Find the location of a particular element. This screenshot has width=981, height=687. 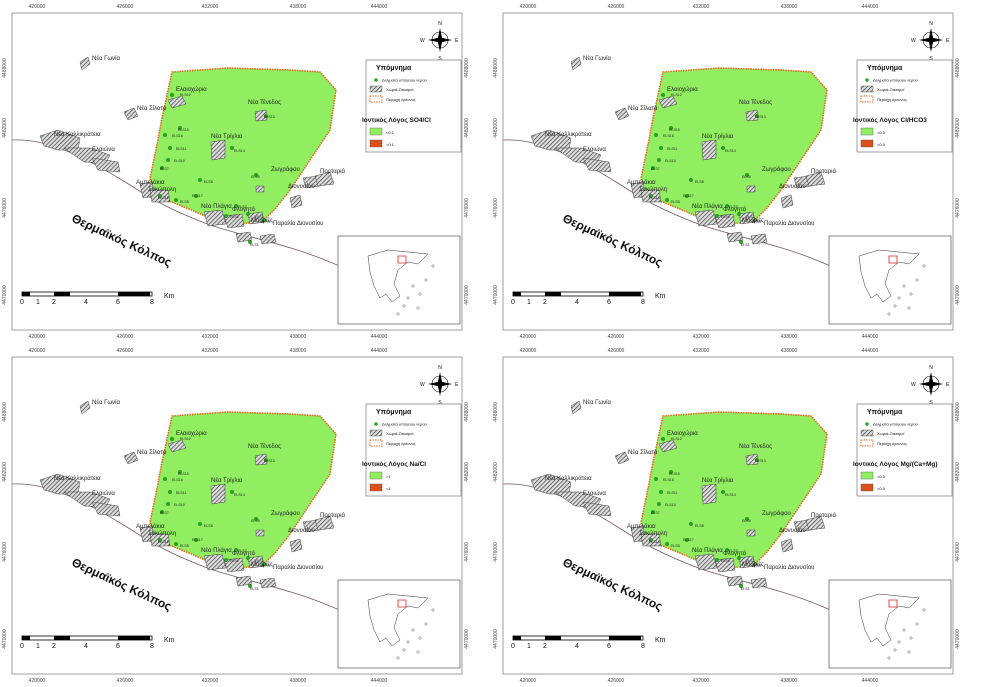

inset-study-area-marker is located at coordinates (893, 603).